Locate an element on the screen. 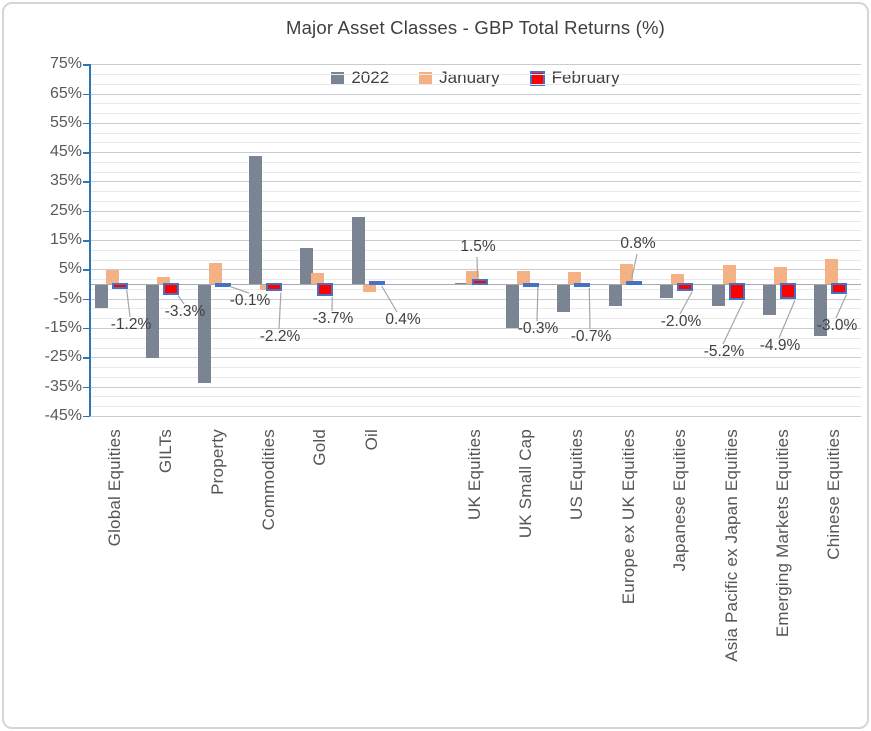 The height and width of the screenshot is (731, 871). bar-2022-global-equities is located at coordinates (101, 296).